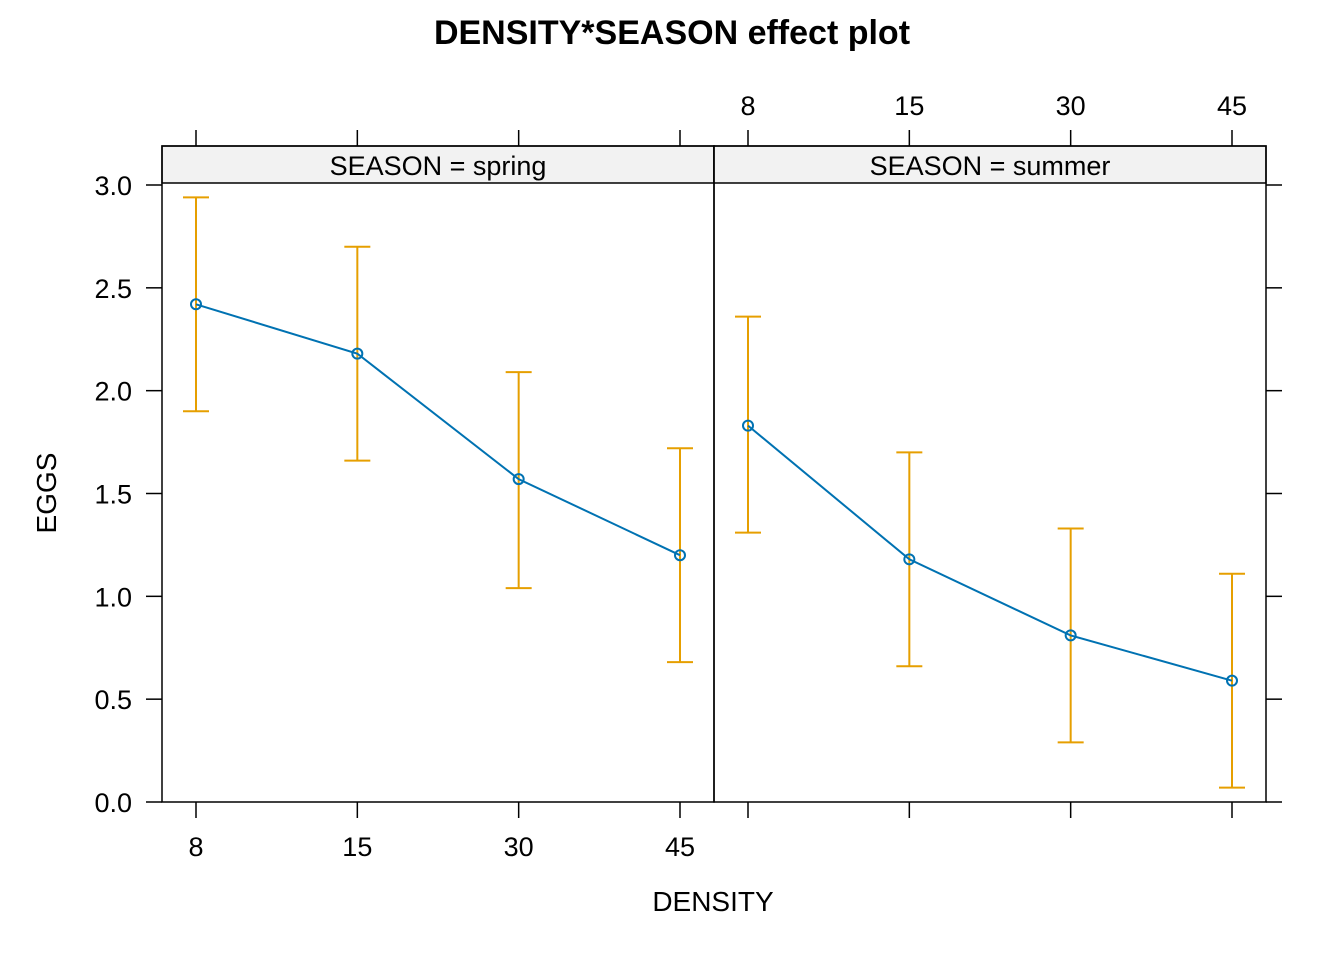 This screenshot has height=960, width=1344. I want to click on strip-label: SEASON = spring, so click(438, 166).